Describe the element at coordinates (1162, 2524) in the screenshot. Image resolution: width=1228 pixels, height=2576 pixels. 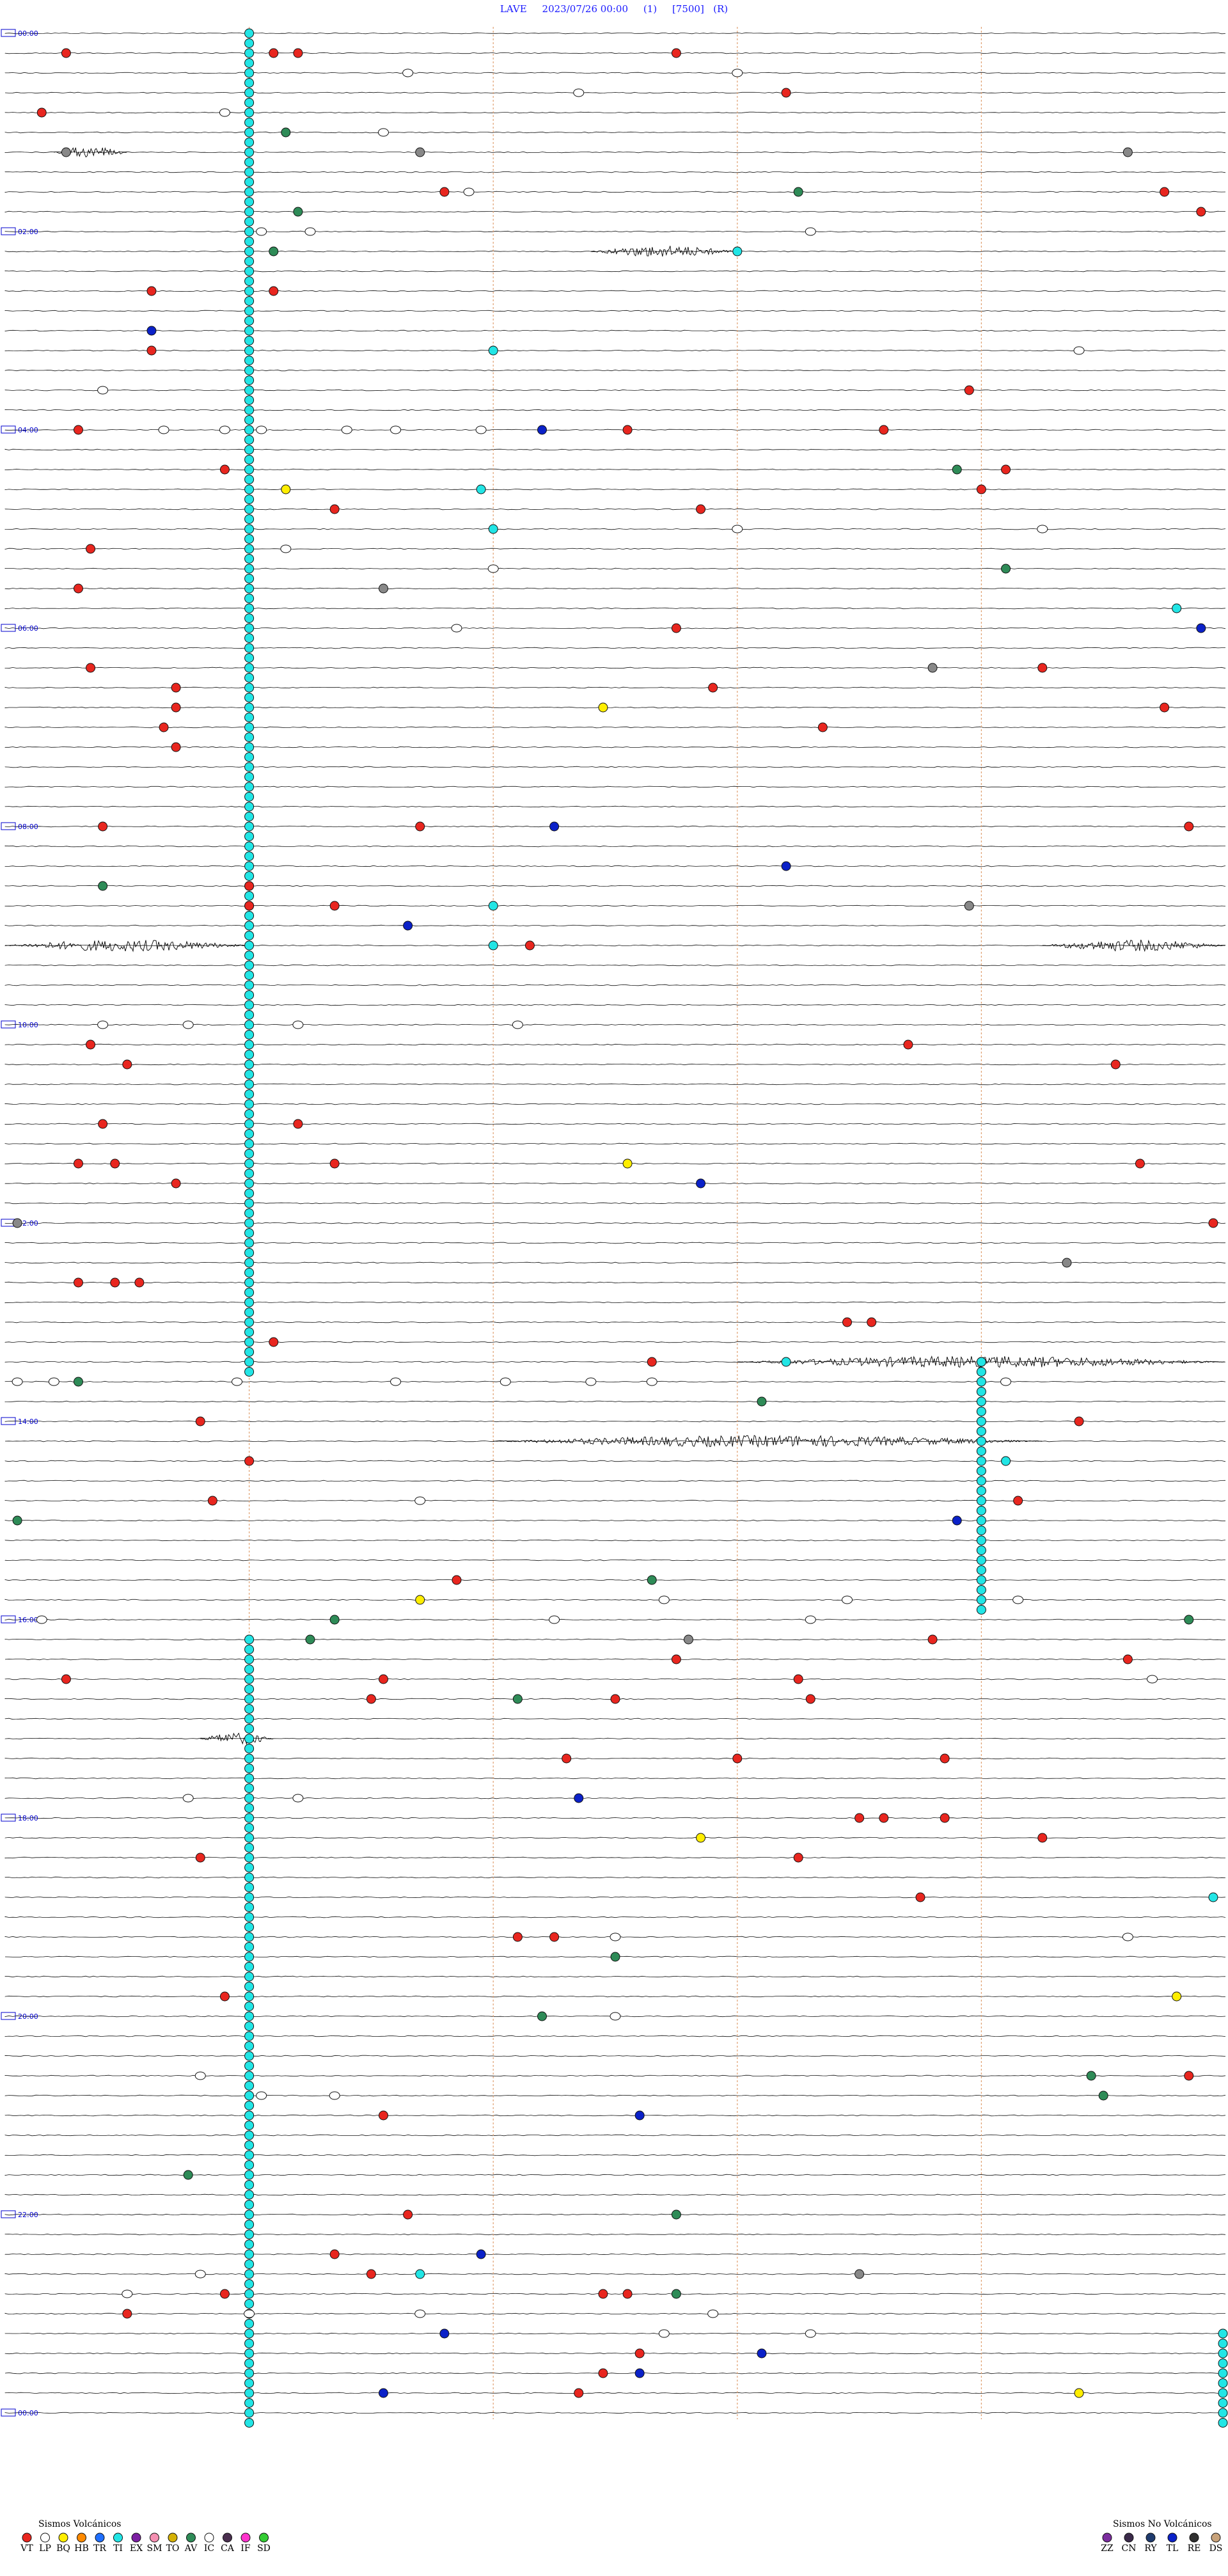
I see `legend-nonvolcanic-title: Sismos No Volcánicos` at that location.